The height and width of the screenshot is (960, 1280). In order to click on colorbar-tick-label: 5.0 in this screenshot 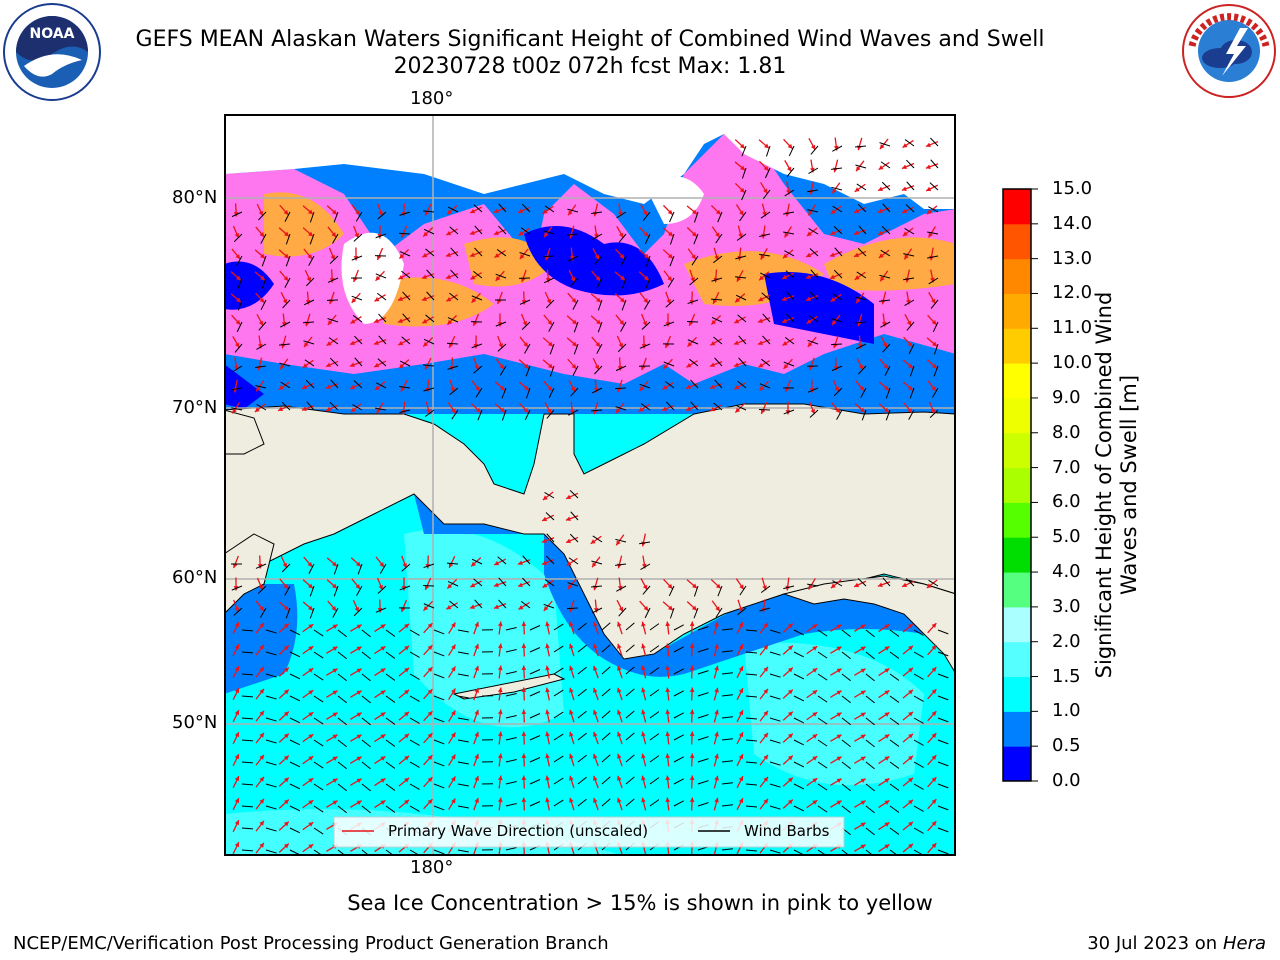, I will do `click(1066, 537)`.